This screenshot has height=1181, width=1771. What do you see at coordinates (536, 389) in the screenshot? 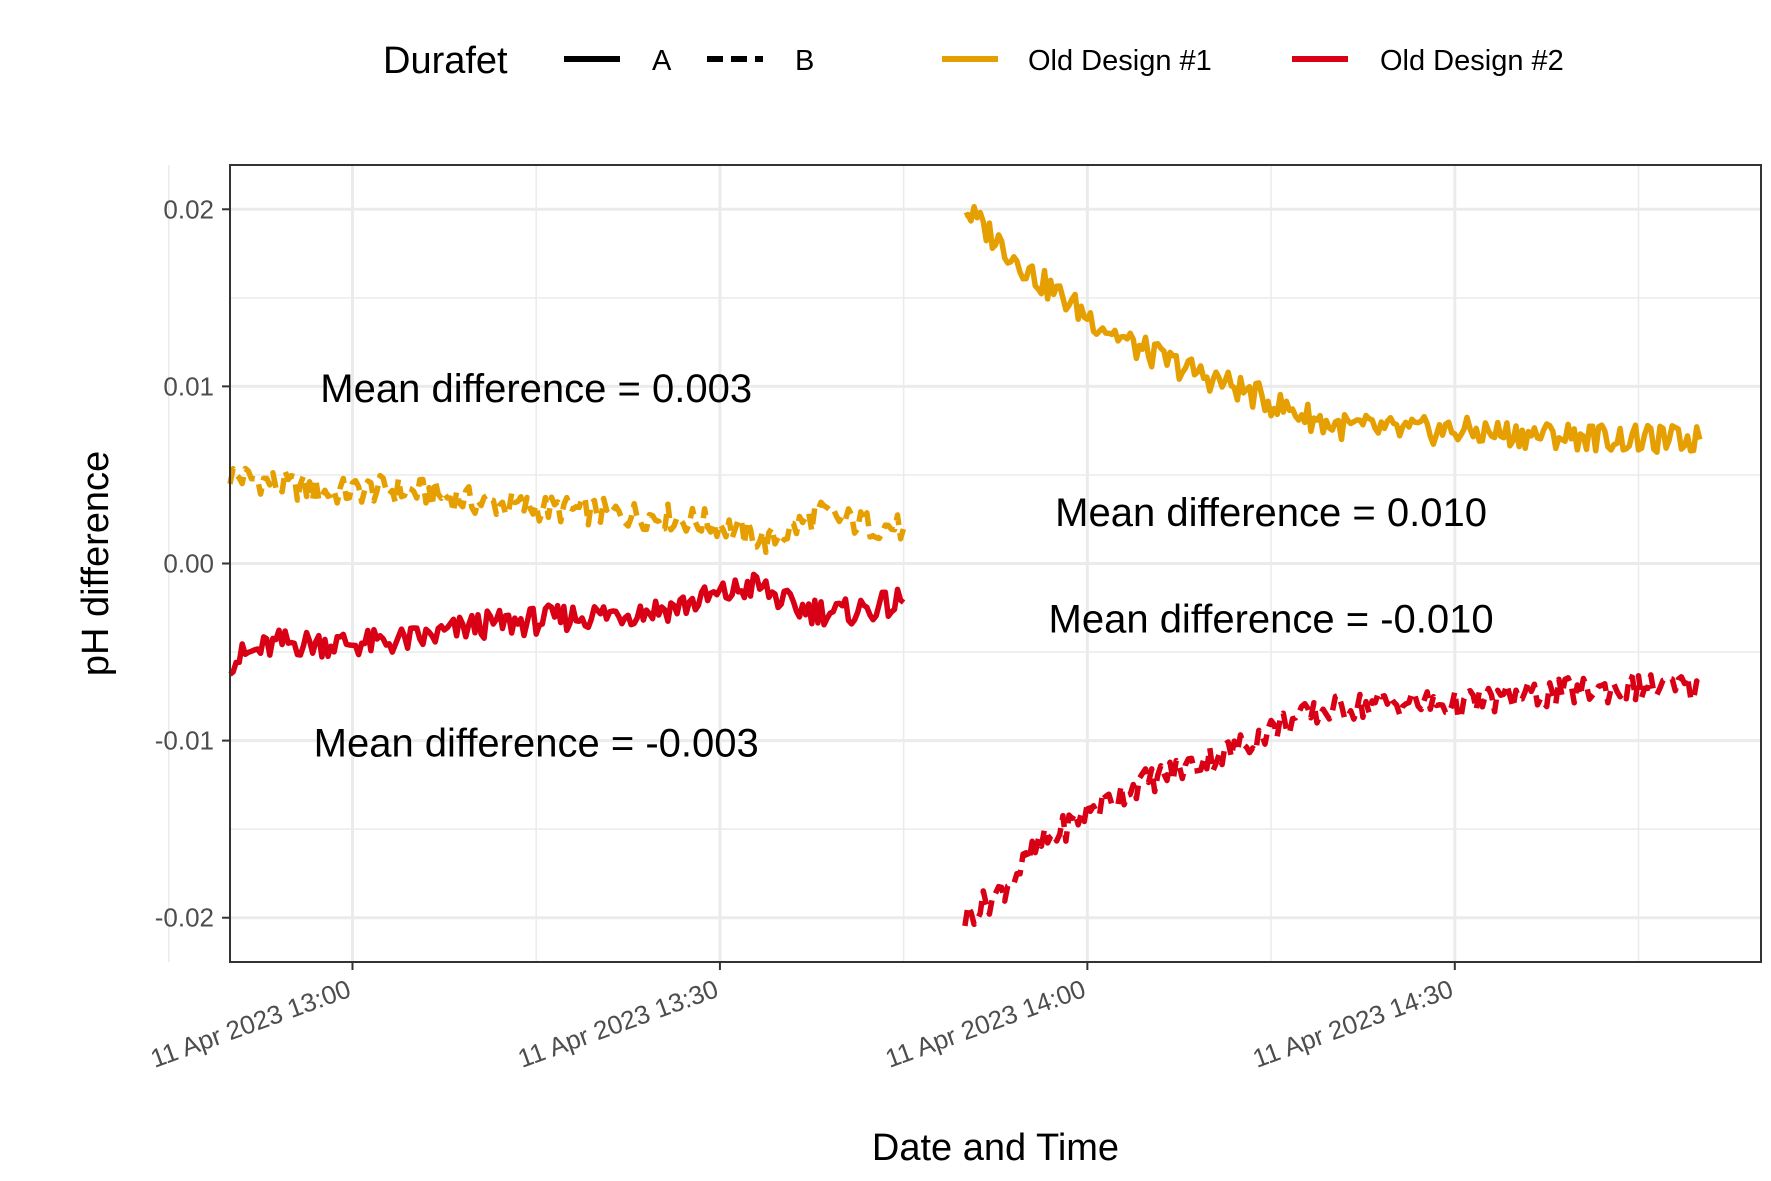
I see `mean-difference-annotation: Mean difference = 0.003` at bounding box center [536, 389].